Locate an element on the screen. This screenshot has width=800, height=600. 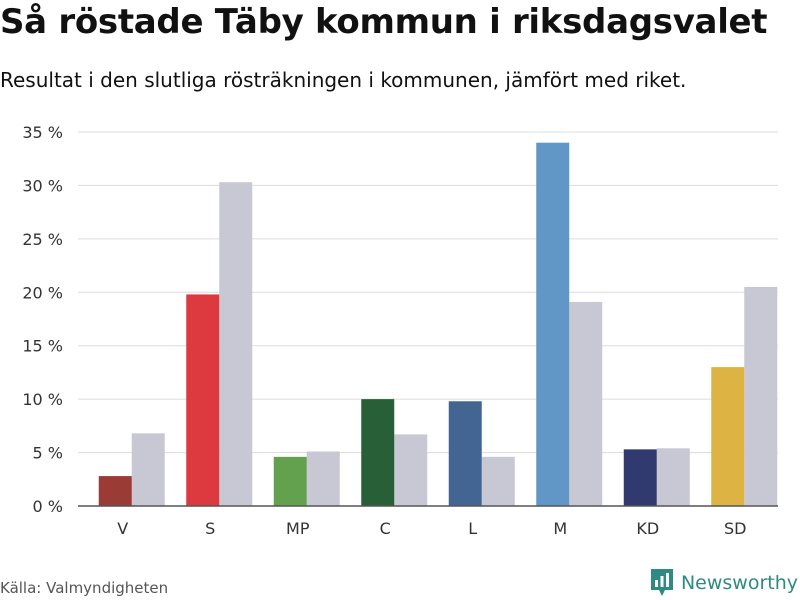
bar-kommun-v is located at coordinates (115, 491).